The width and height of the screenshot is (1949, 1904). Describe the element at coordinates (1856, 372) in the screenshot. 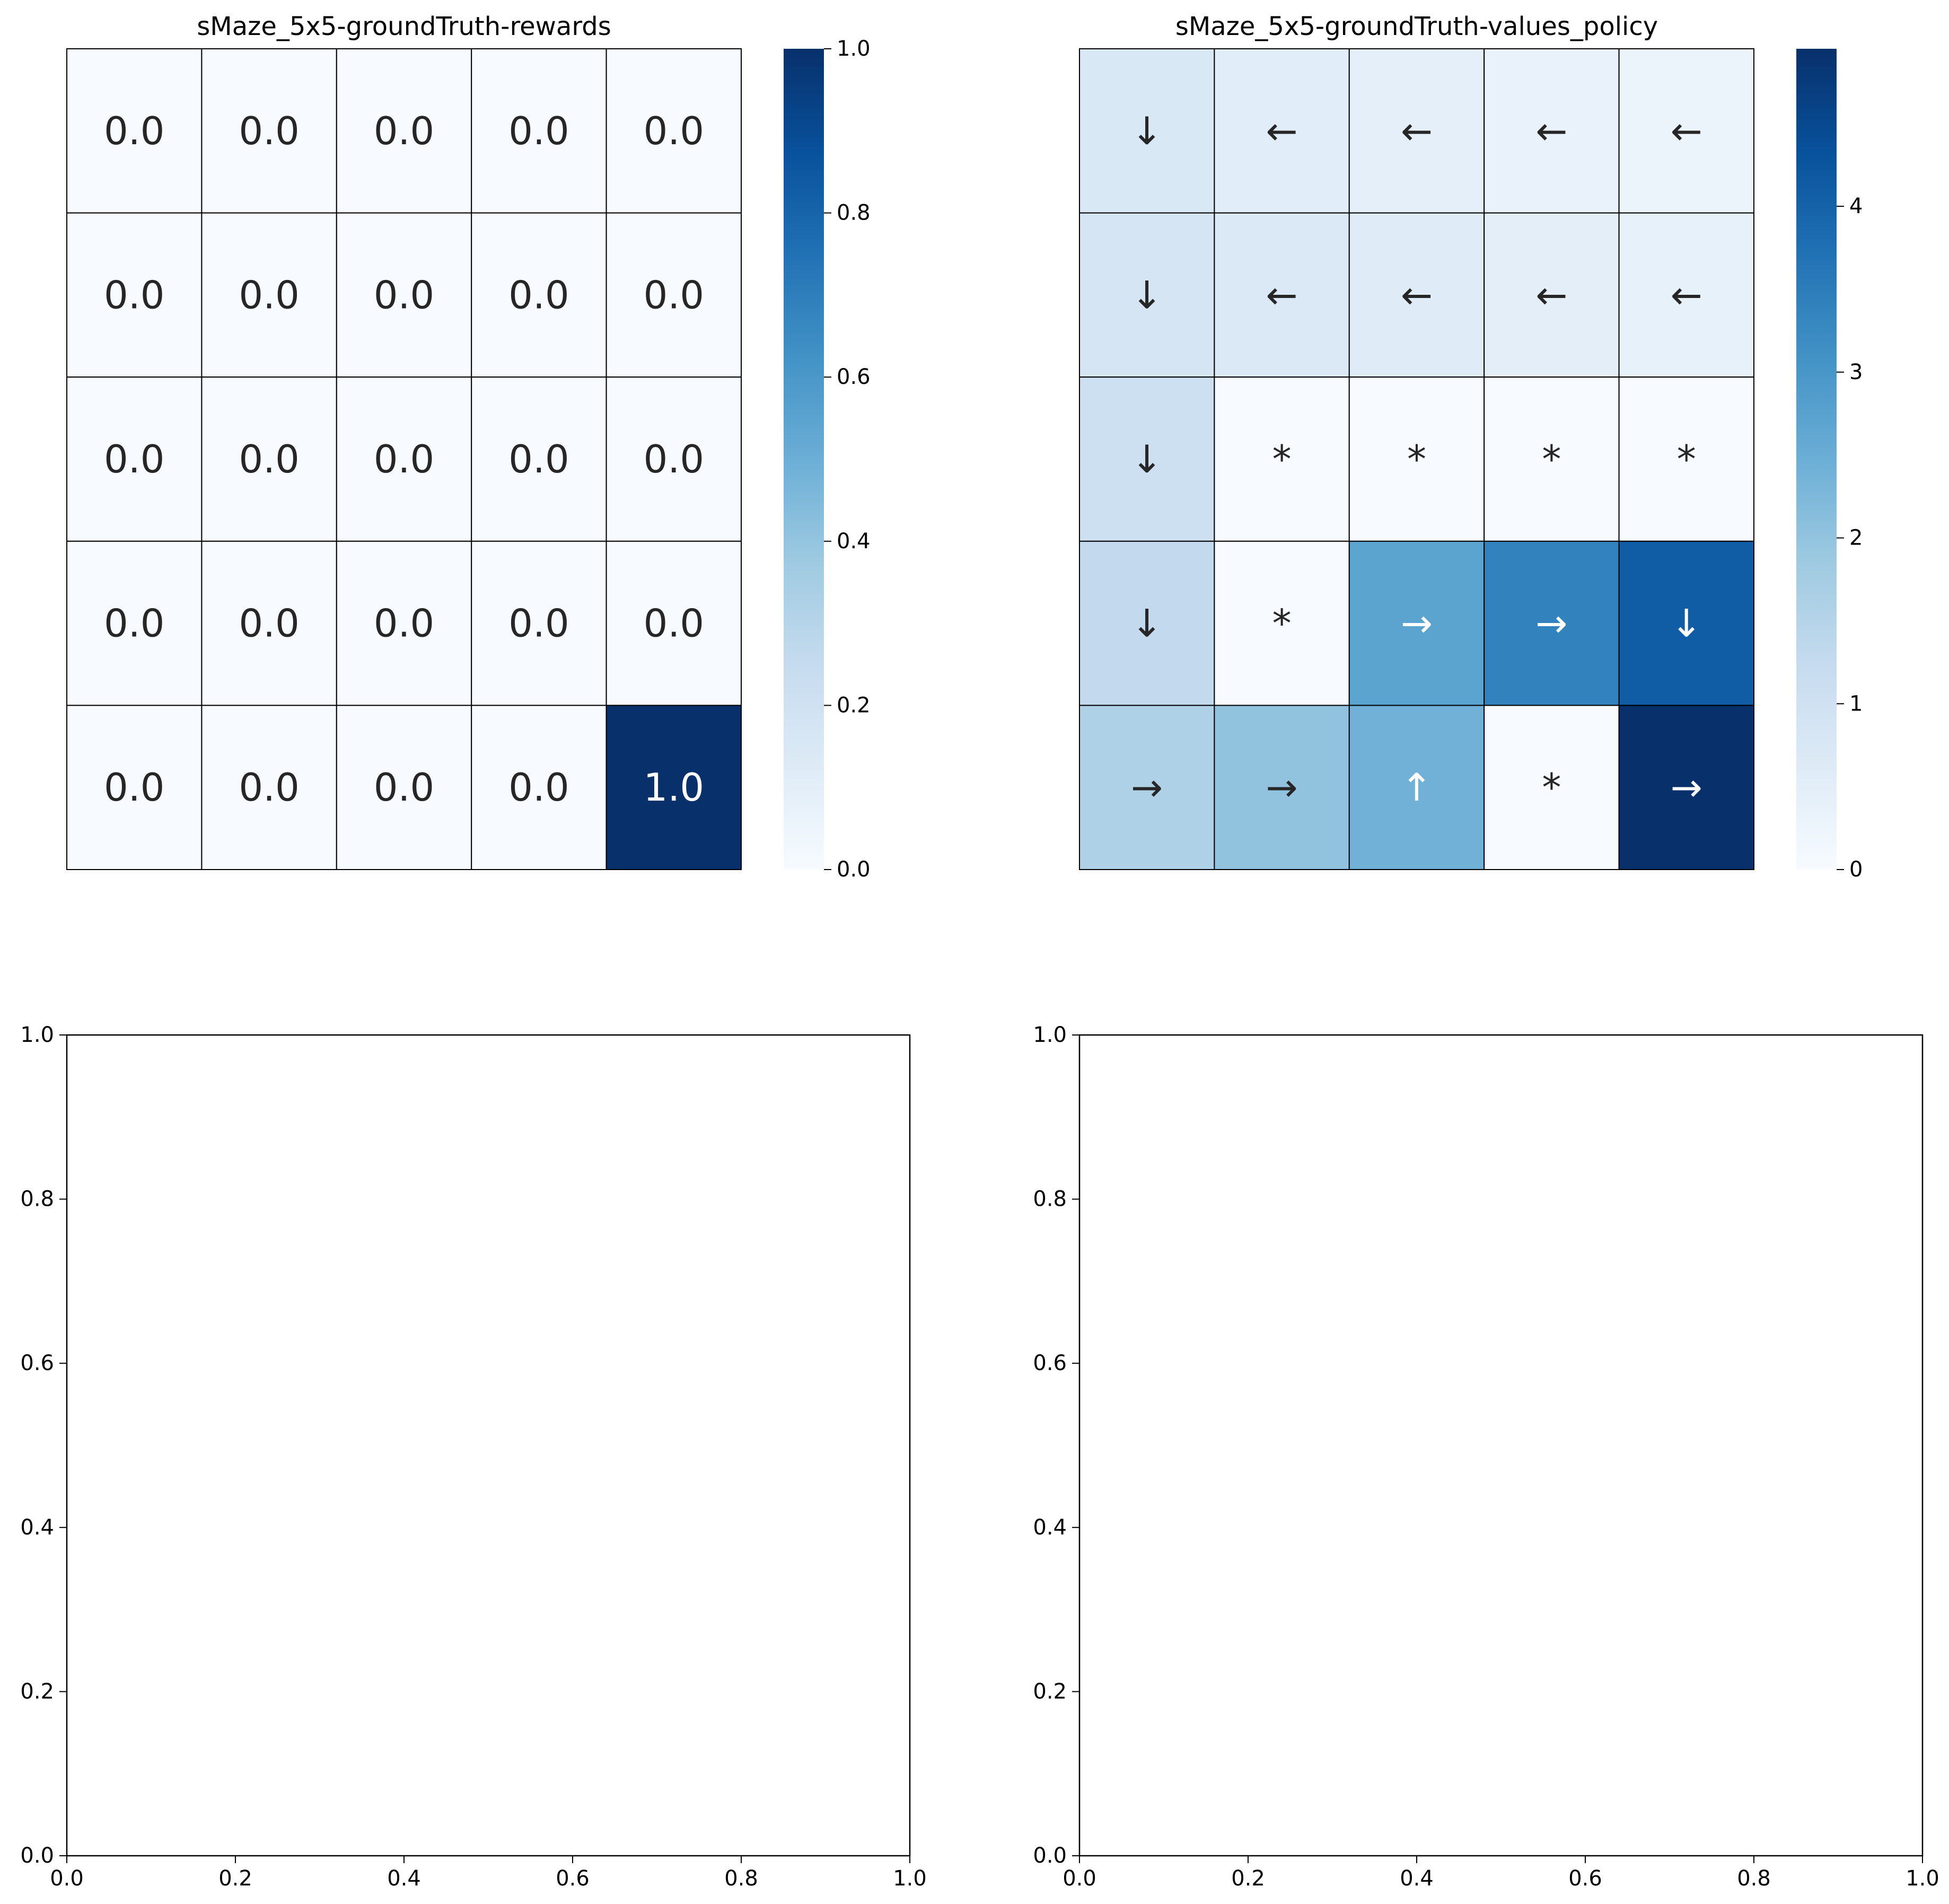

I see `colorbar-tick-label: 3` at that location.